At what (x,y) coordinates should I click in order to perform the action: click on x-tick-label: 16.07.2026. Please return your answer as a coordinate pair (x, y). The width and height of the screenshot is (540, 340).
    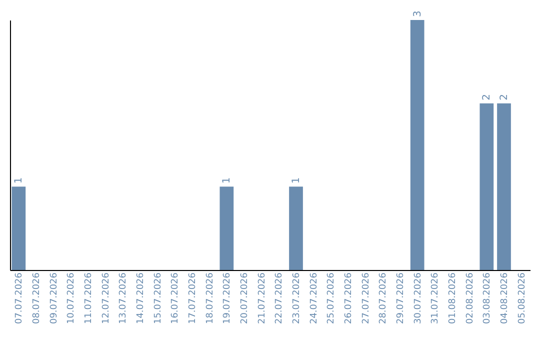
    Looking at the image, I should click on (175, 298).